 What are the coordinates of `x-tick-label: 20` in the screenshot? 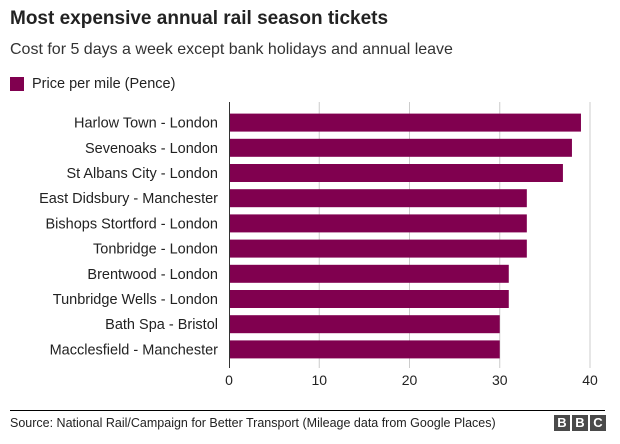 It's located at (410, 380).